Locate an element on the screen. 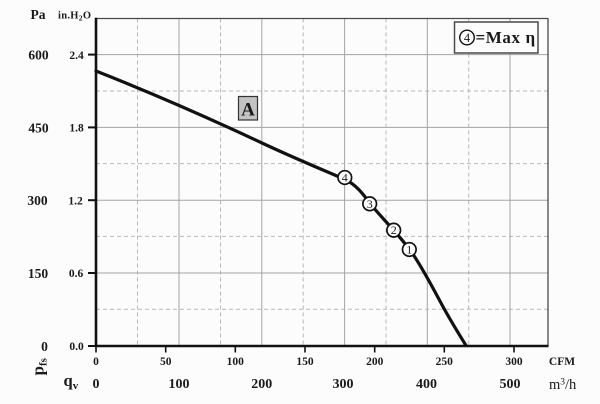 The image size is (600, 404). svg-text: 0.0 is located at coordinates (76, 347).